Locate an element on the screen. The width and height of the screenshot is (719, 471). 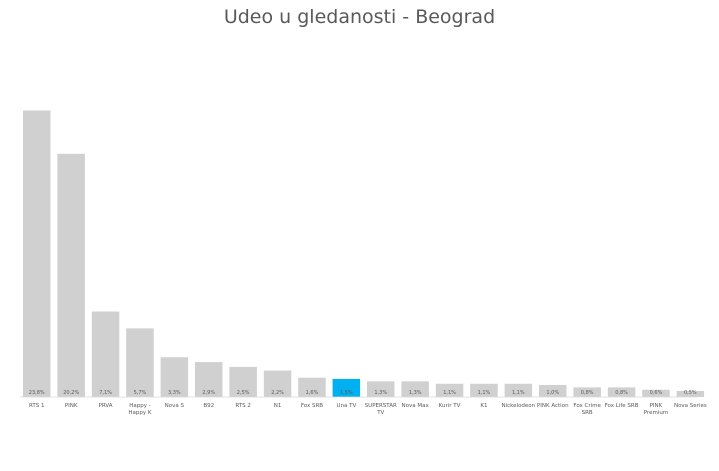
data-label-2: 7,1% is located at coordinates (105, 393).